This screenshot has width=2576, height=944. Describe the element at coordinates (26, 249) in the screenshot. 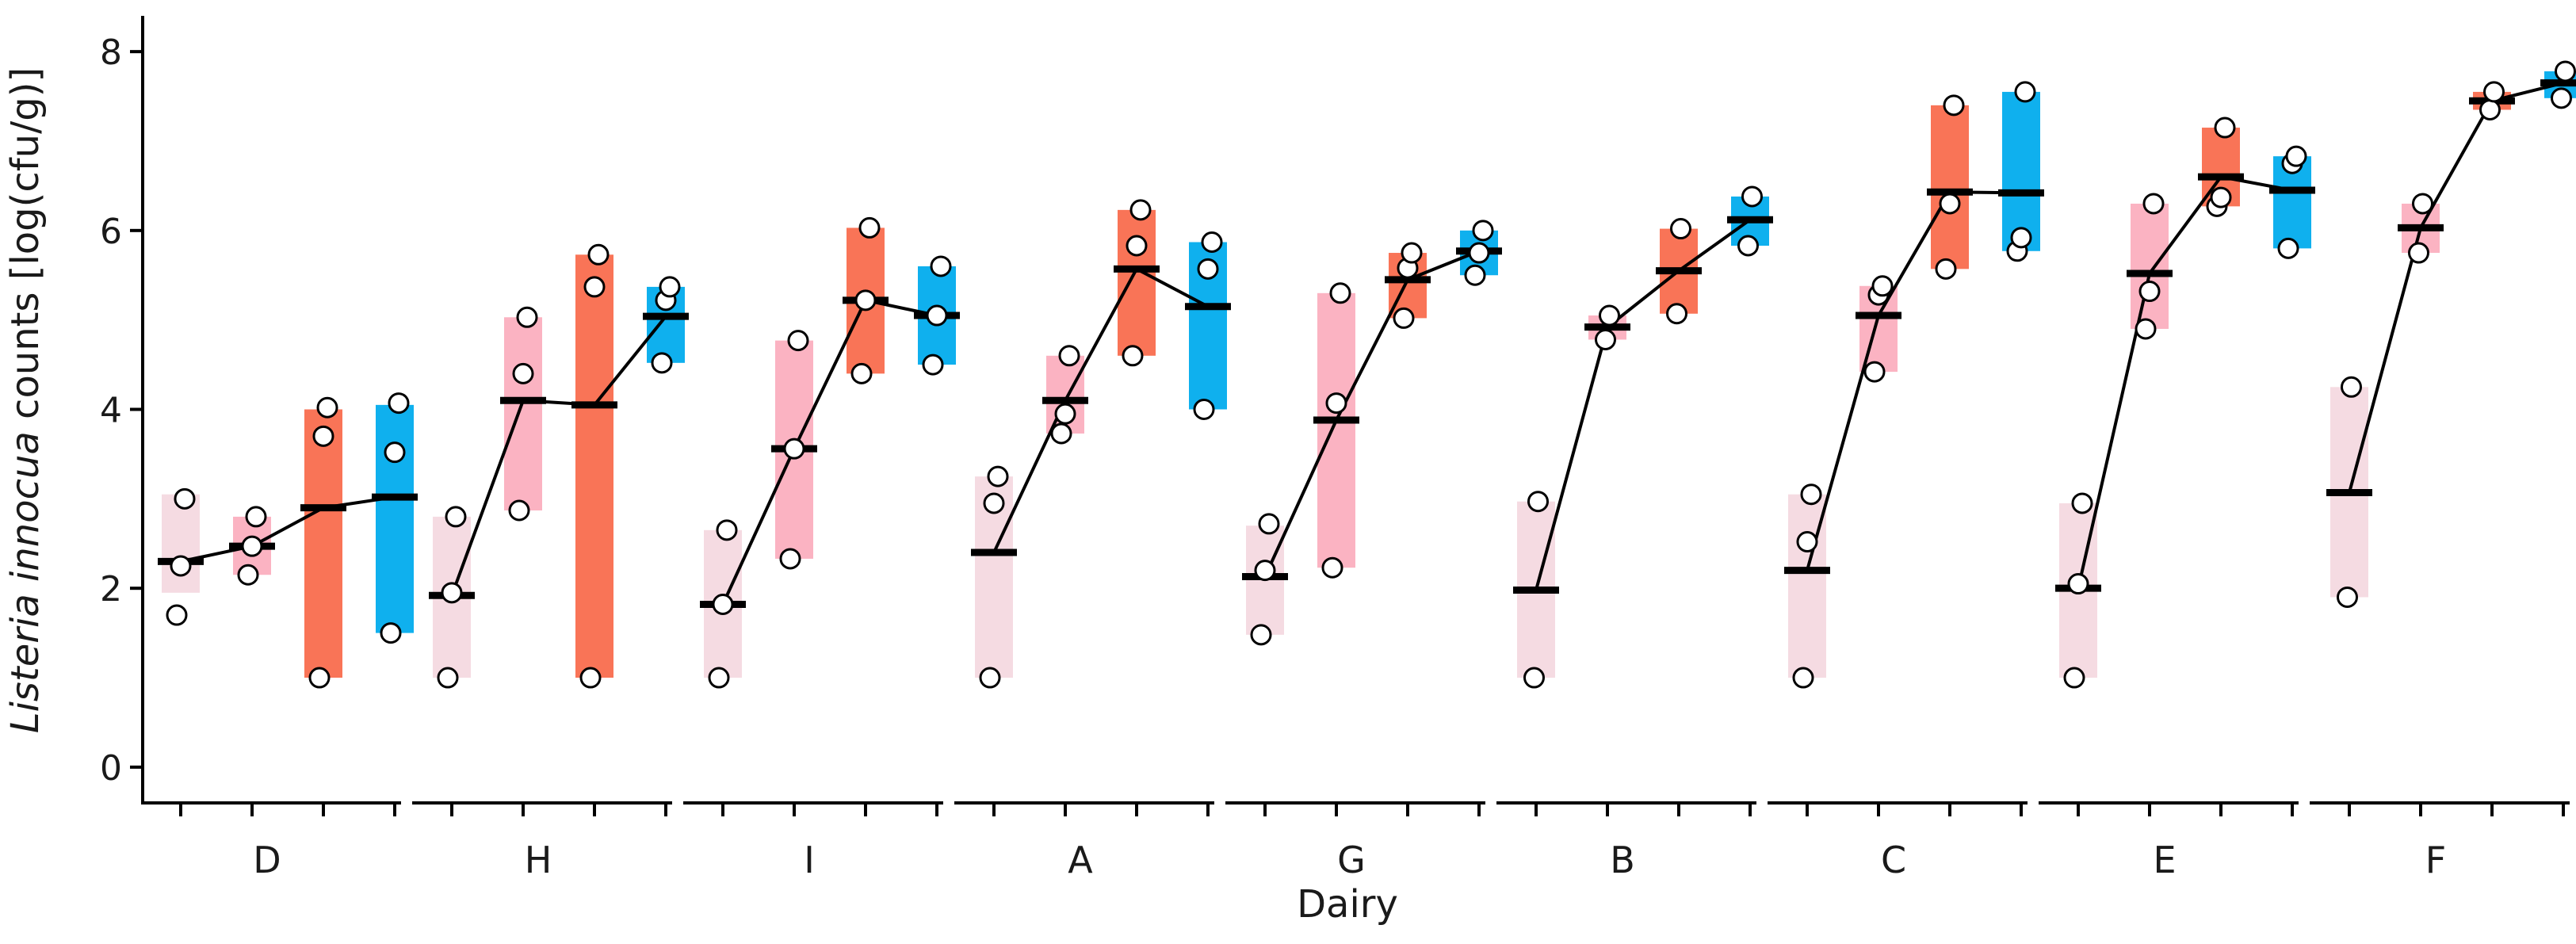

I see `y-axis-title-rest: counts [log(cfu/g)]` at that location.